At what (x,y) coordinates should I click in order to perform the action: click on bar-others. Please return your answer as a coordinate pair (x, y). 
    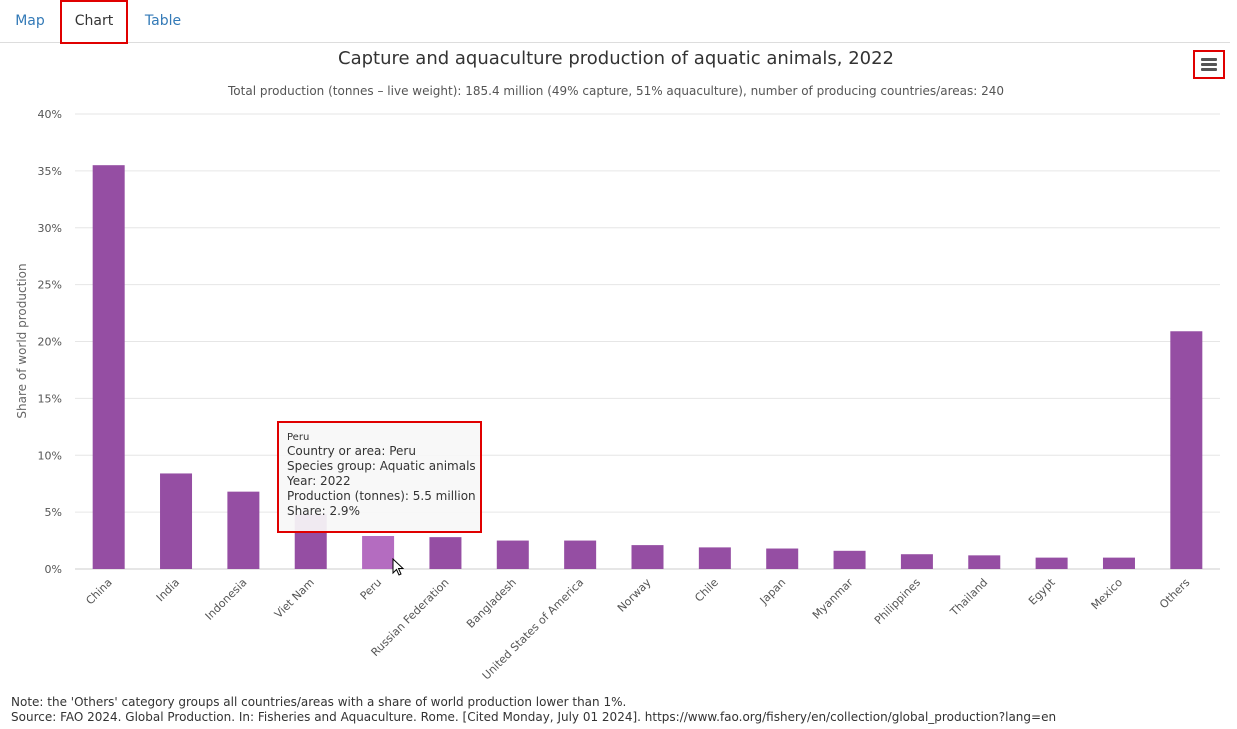
    Looking at the image, I should click on (1186, 450).